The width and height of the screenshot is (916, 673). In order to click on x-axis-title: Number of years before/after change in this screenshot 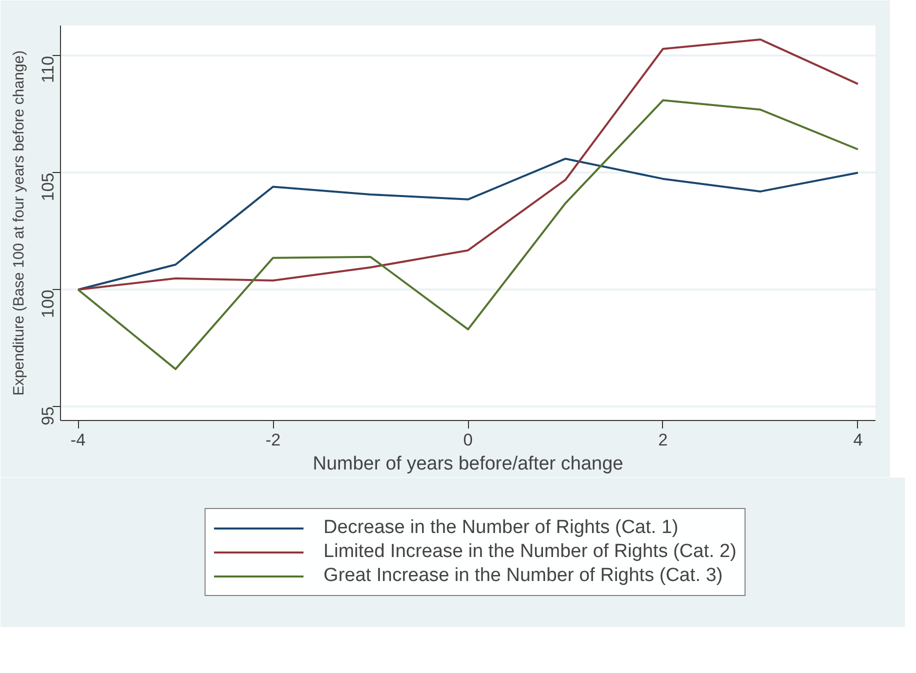, I will do `click(468, 464)`.